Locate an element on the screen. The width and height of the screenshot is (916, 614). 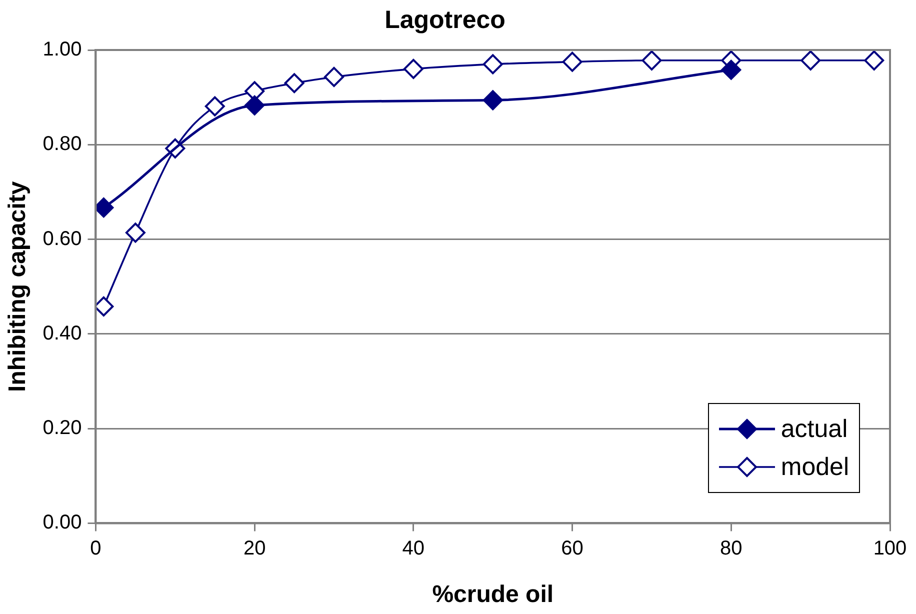
x-tick-label: 20 is located at coordinates (254, 549).